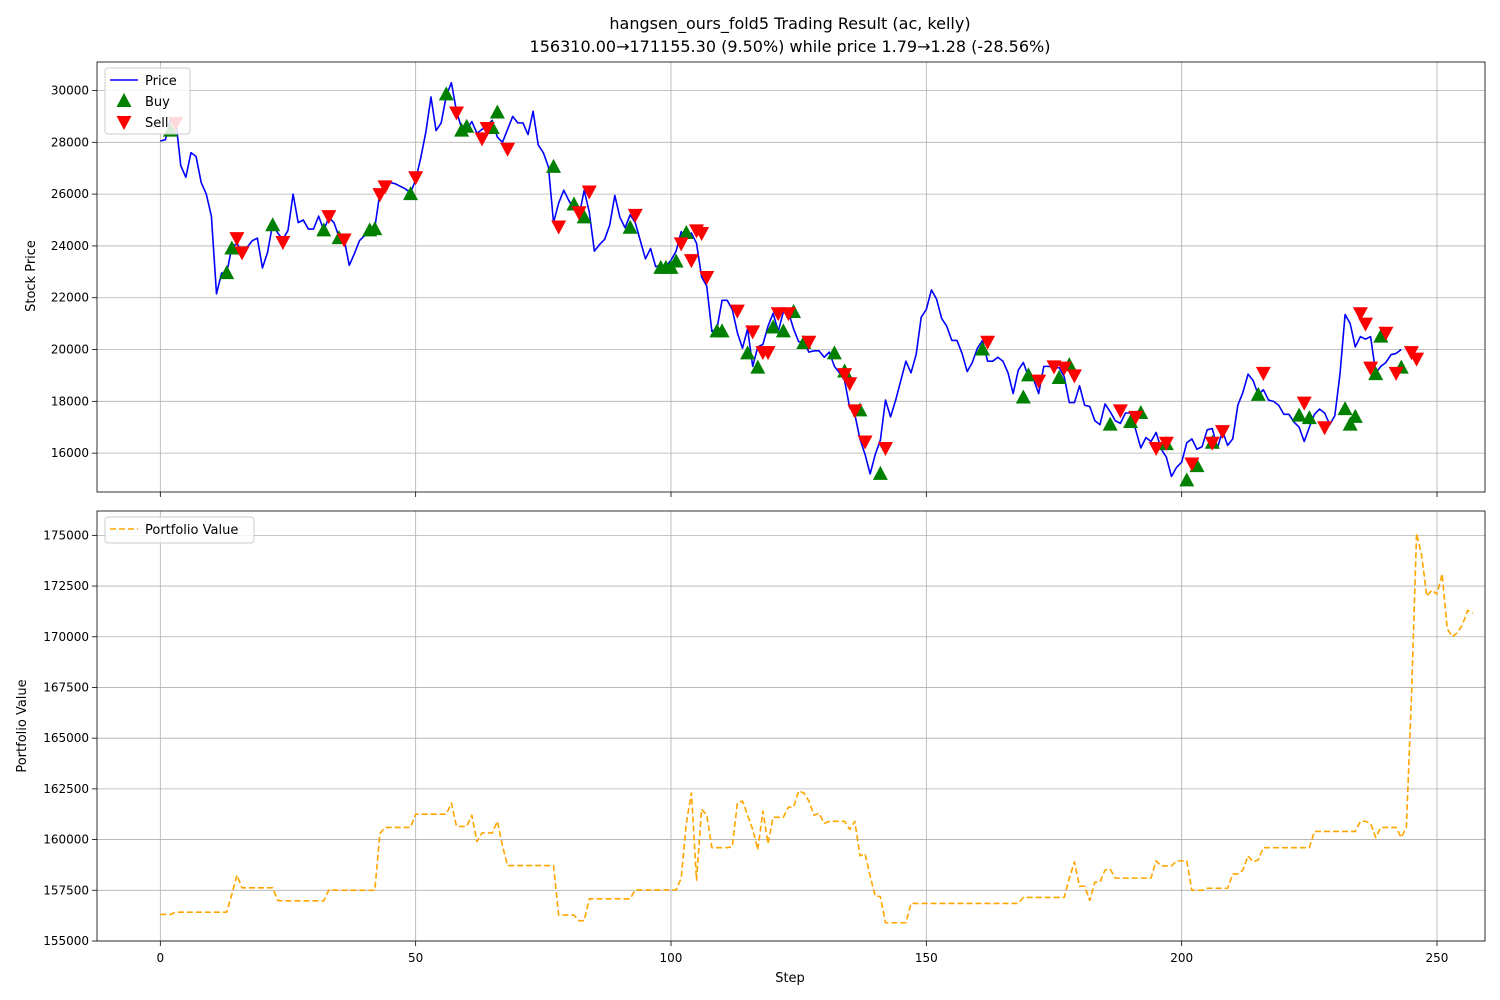 The width and height of the screenshot is (1500, 1000). What do you see at coordinates (671, 958) in the screenshot?
I see `x-tick-label: 100` at bounding box center [671, 958].